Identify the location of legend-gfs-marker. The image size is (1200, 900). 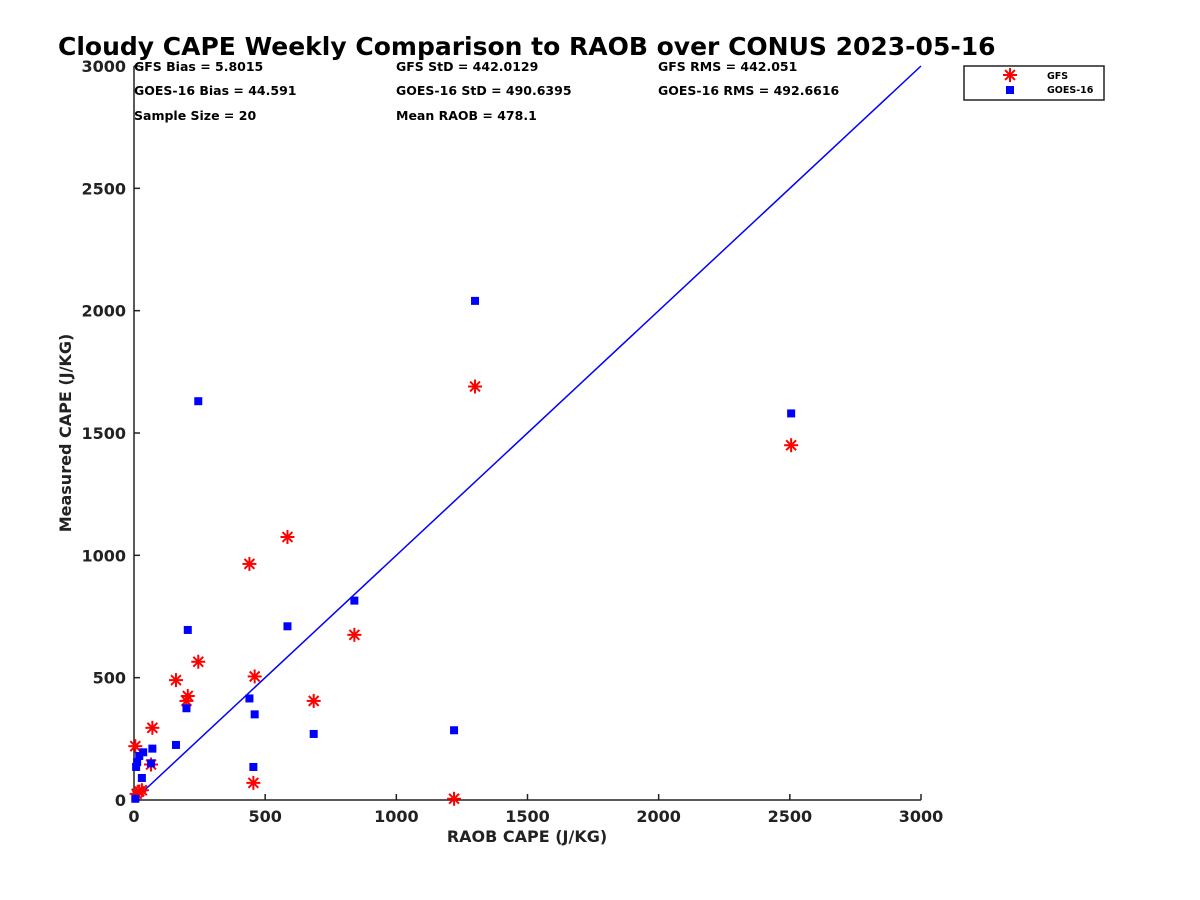
(1010, 75).